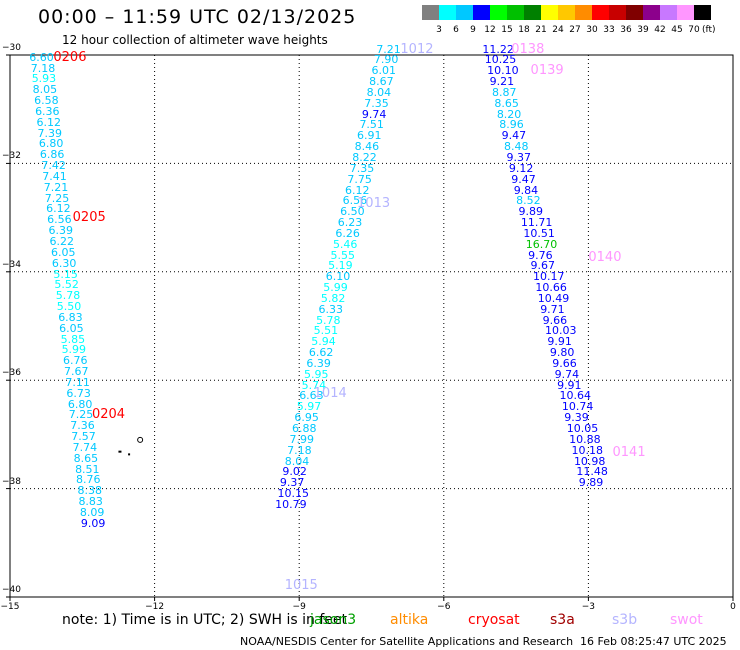  What do you see at coordinates (381, 82) in the screenshot?
I see `wave-height-value: 8.67` at bounding box center [381, 82].